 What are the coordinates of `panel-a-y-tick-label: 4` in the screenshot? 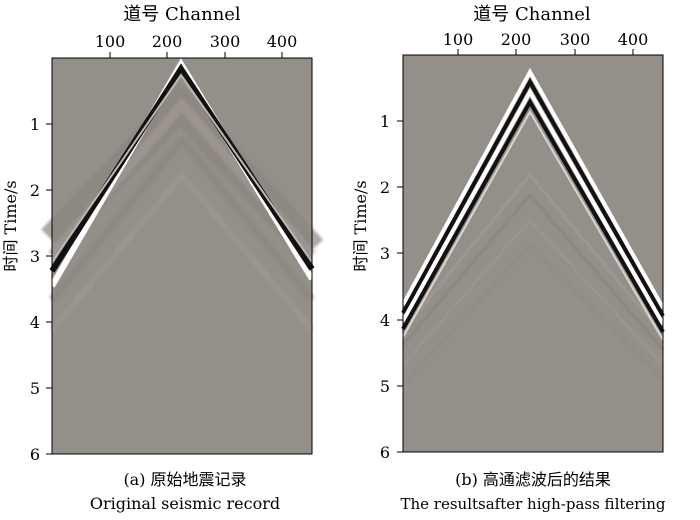 It's located at (35, 322).